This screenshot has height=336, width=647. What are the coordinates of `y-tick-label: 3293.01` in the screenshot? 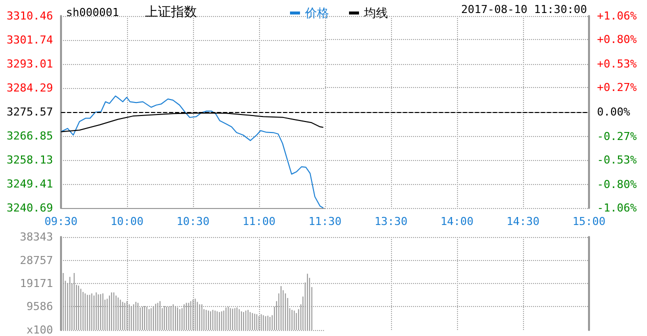 It's located at (29, 64).